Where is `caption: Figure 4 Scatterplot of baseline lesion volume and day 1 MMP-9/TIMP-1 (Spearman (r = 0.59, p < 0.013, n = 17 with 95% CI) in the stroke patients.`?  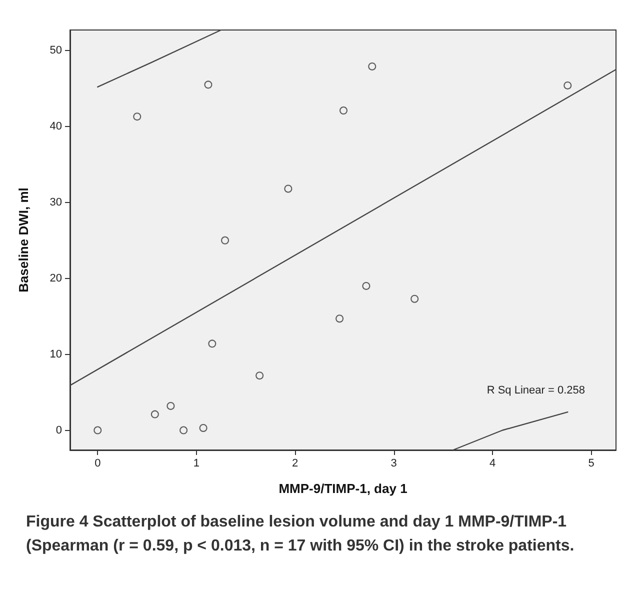 caption: Figure 4 Scatterplot of baseline lesion volume and day 1 MMP-9/TIMP-1 (Spearman (r = 0.59, p < 0.013, n = 17 with 95% CI) in the stroke patients. is located at coordinates (300, 534).